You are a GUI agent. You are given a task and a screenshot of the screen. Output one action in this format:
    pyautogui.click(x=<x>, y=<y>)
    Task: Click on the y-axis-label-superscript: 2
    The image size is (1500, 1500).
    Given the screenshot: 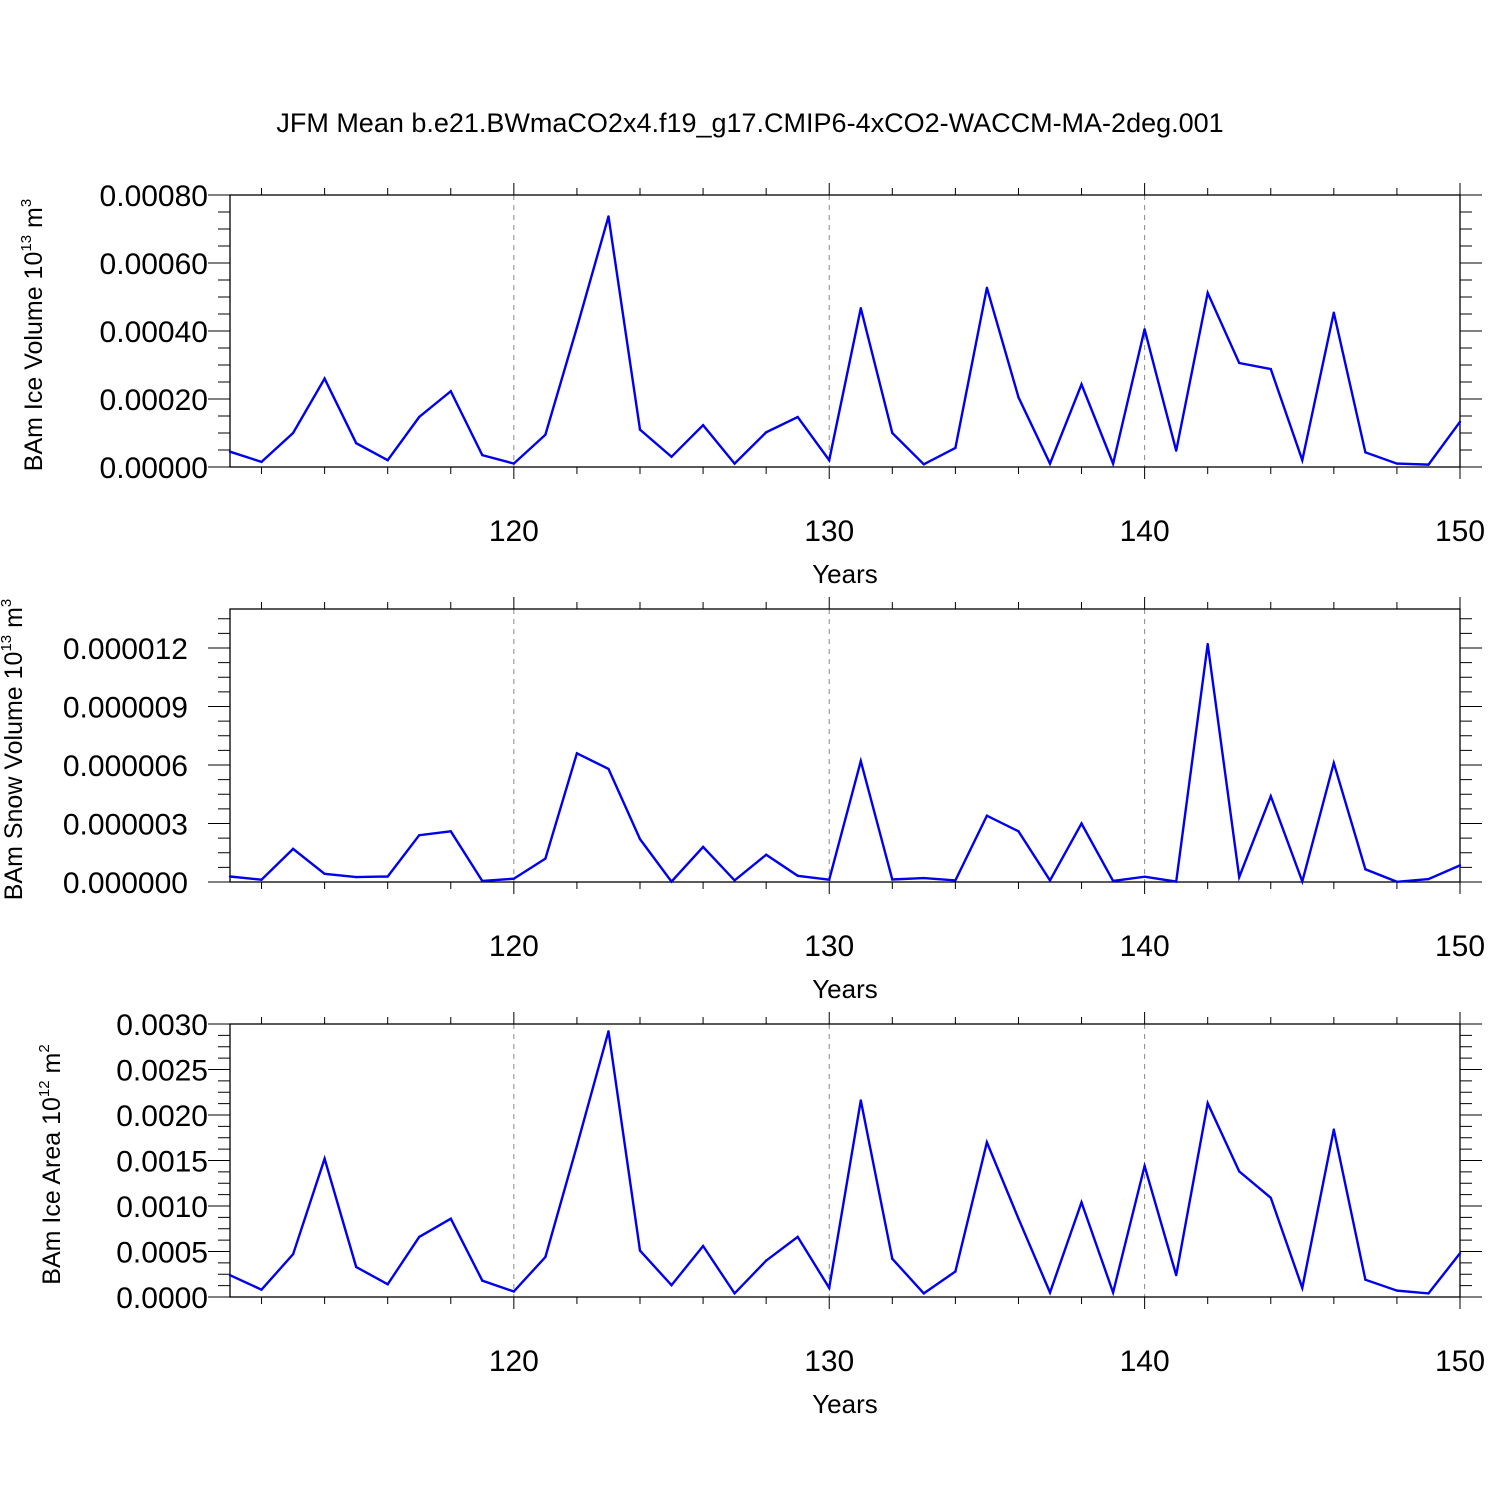 What is the action you would take?
    pyautogui.click(x=44, y=1048)
    